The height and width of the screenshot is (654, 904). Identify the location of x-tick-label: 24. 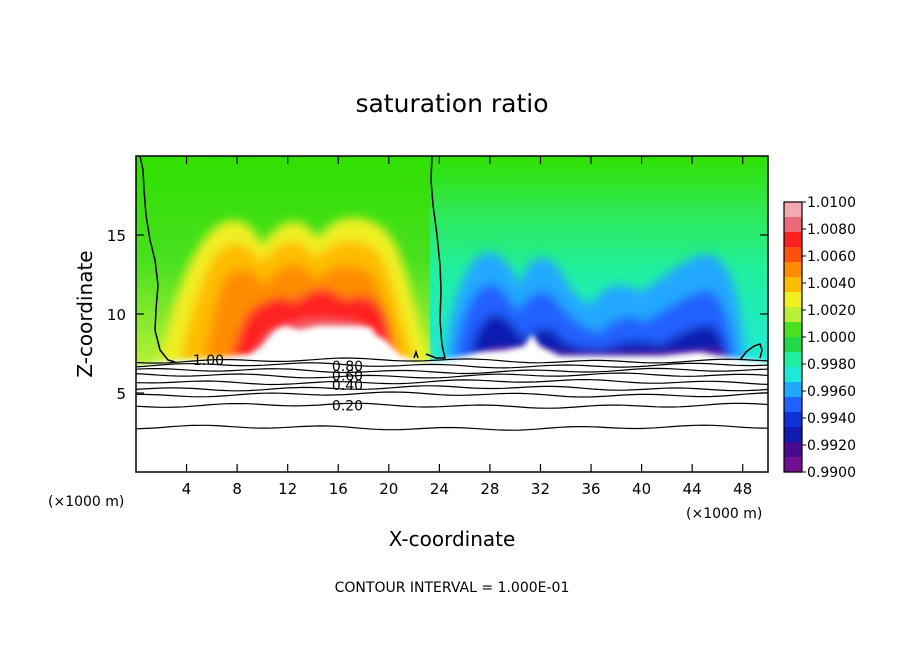
(439, 489).